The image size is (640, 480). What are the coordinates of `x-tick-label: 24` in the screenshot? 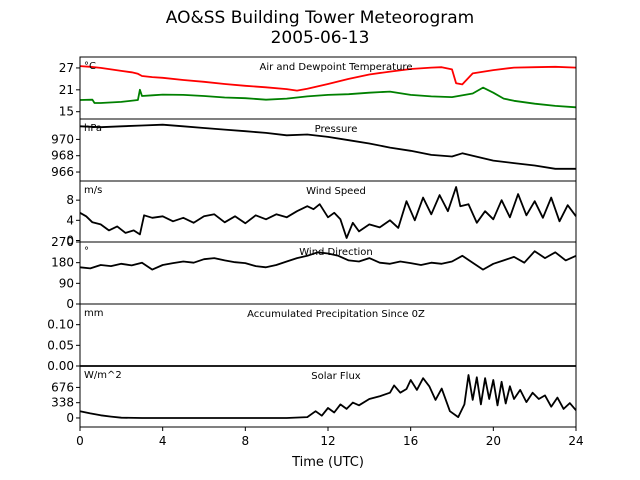 It's located at (575, 441).